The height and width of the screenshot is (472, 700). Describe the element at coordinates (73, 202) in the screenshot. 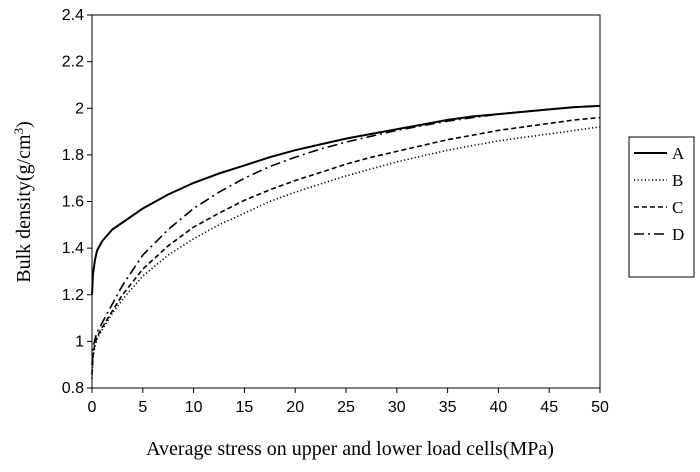

I see `y-tick-label: 1.6` at that location.